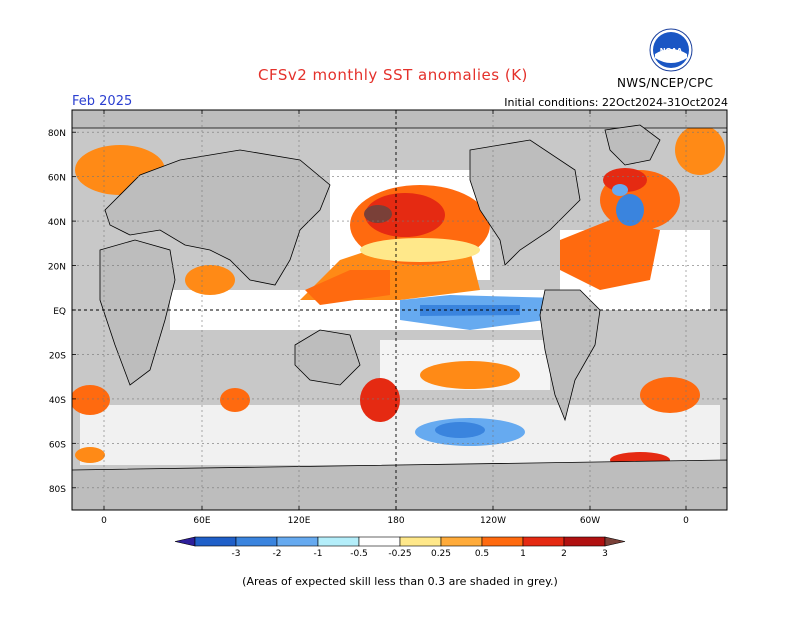 The image size is (800, 618). Describe the element at coordinates (359, 554) in the screenshot. I see `colorbar-label: -0.5` at that location.